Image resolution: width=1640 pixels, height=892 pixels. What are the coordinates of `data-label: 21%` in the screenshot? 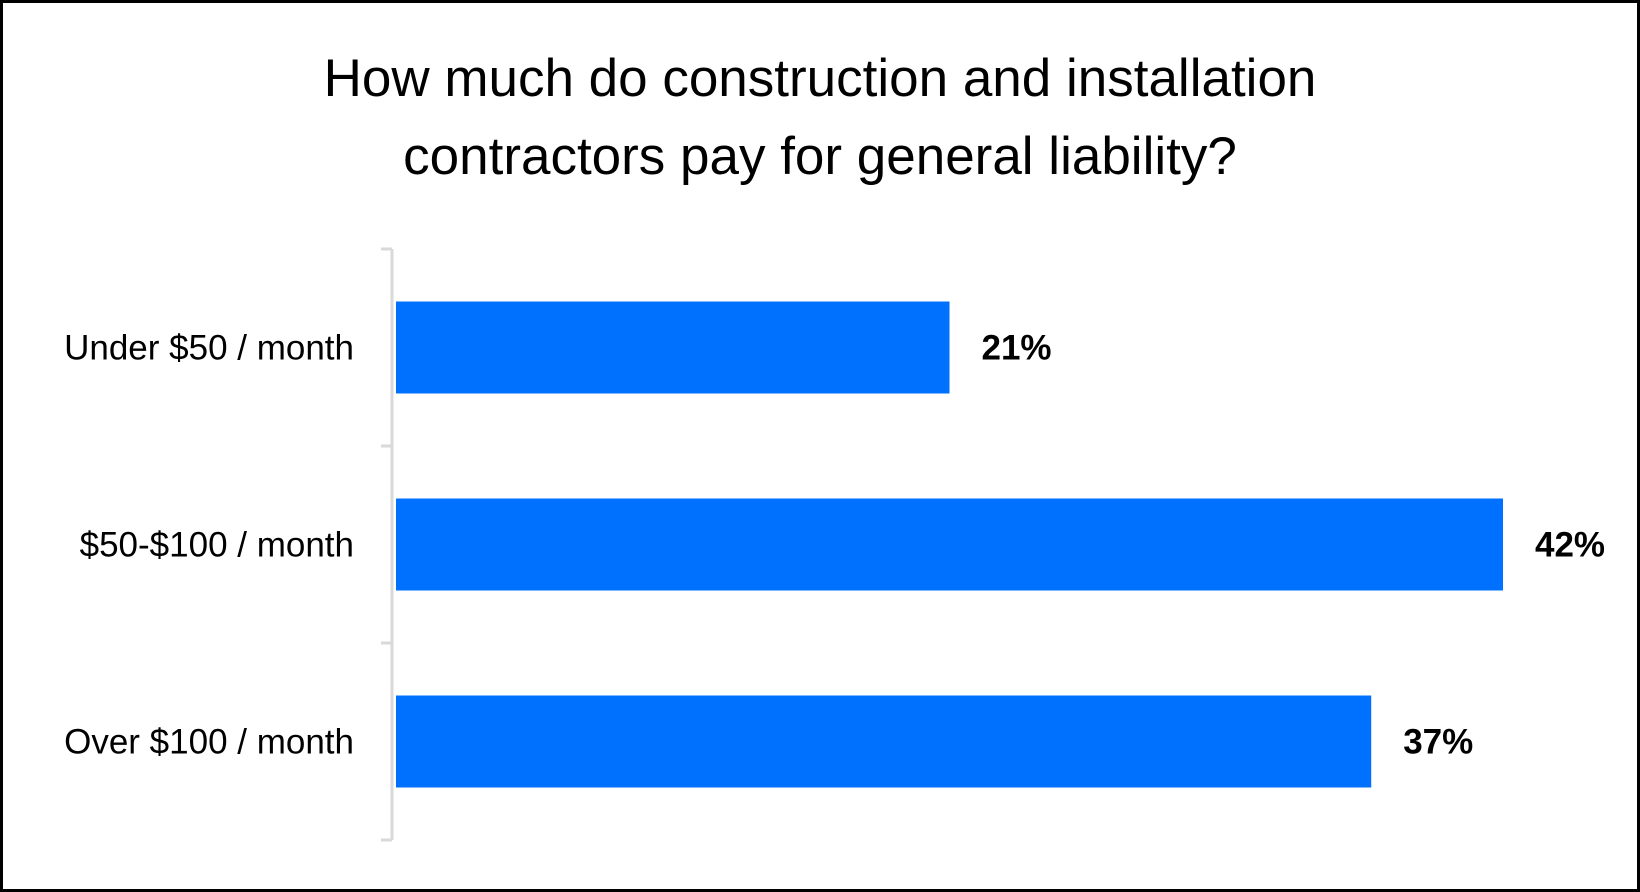 It's located at (1017, 348).